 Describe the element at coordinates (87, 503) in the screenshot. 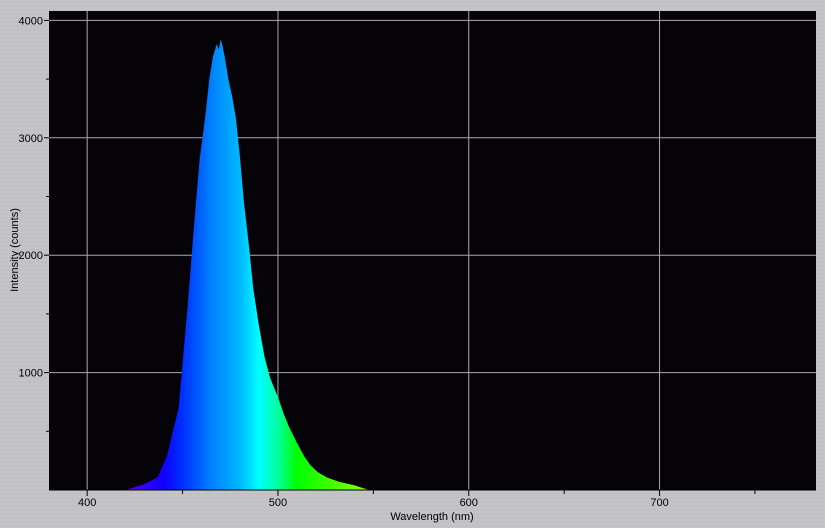

I see `x-tick-label: 400` at that location.